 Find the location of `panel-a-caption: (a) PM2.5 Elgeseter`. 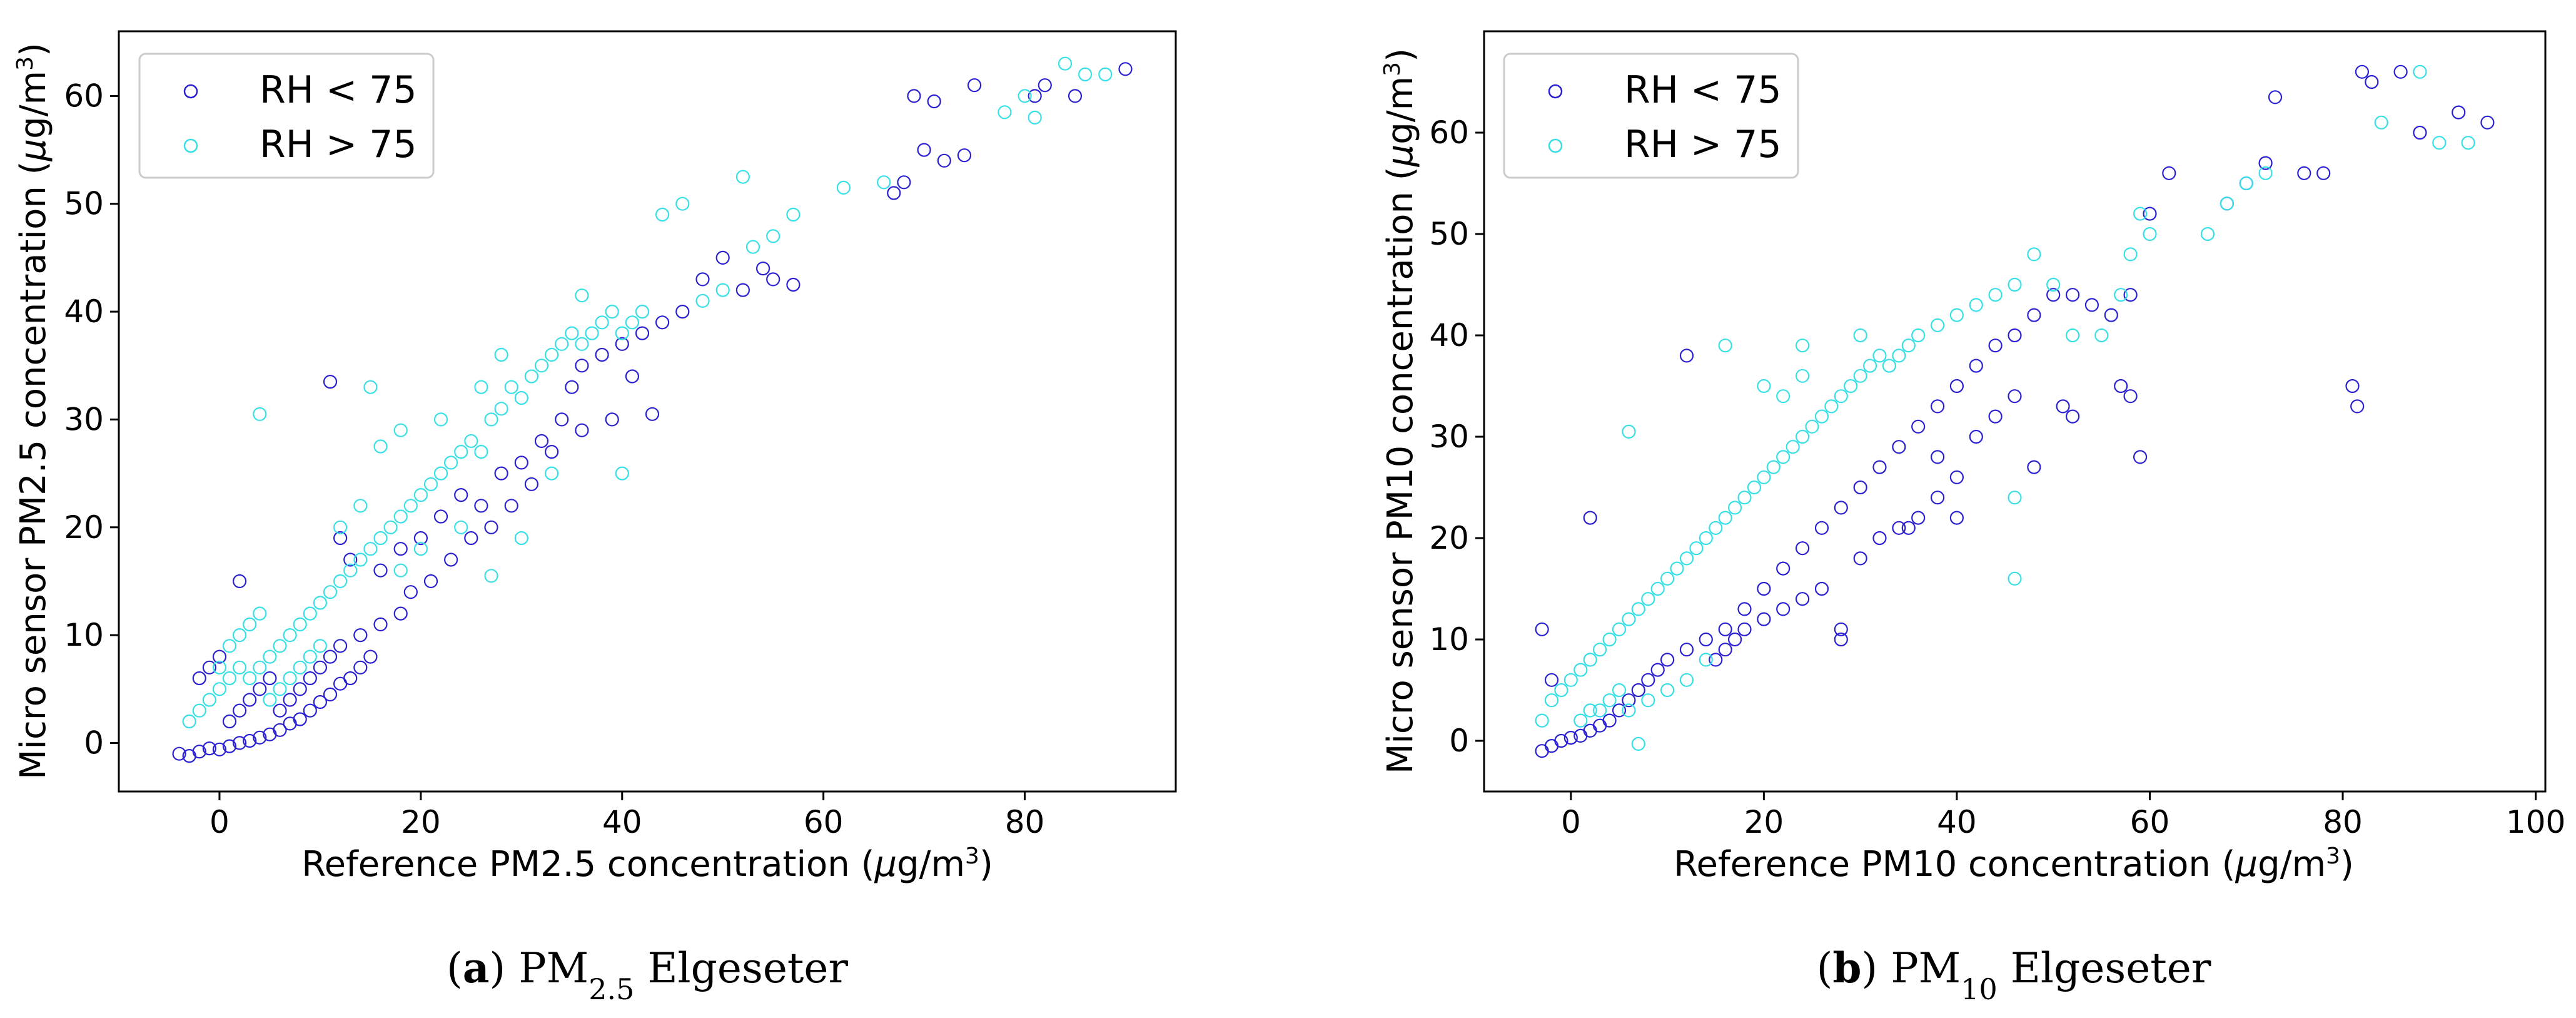

panel-a-caption: (a) PM2.5 Elgeseter is located at coordinates (648, 975).